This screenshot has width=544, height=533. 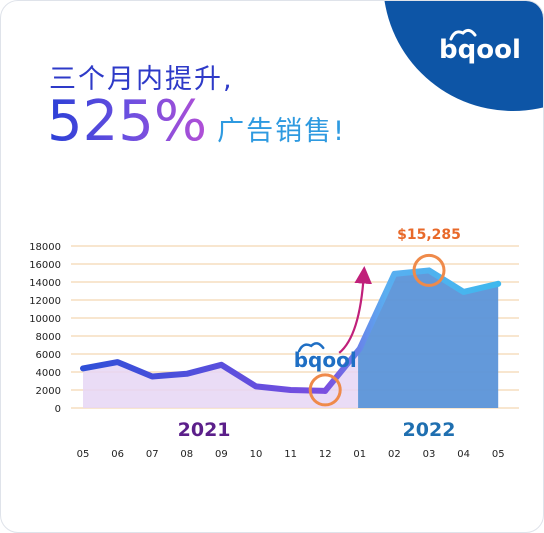 What do you see at coordinates (186, 454) in the screenshot?
I see `x-tick-label: 08` at bounding box center [186, 454].